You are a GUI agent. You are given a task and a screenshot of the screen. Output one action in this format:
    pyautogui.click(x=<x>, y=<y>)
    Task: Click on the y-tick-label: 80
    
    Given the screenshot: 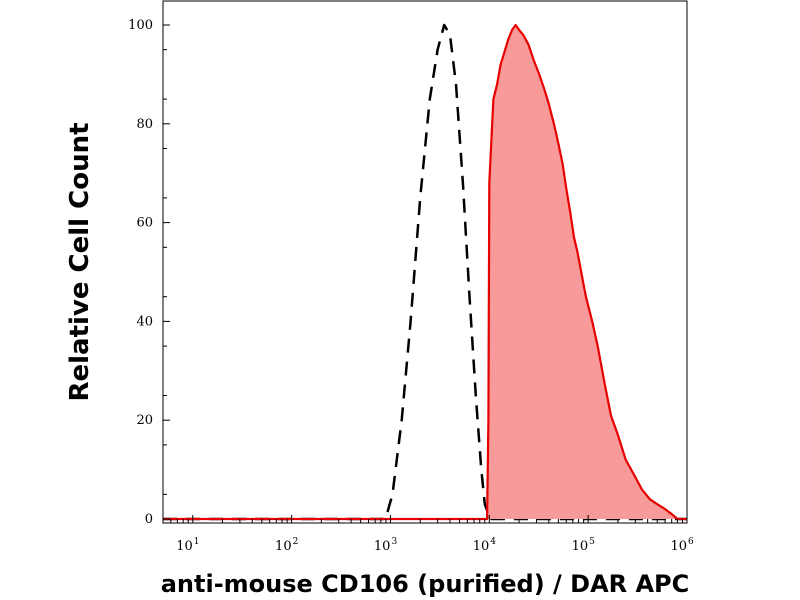 What is the action you would take?
    pyautogui.click(x=144, y=124)
    